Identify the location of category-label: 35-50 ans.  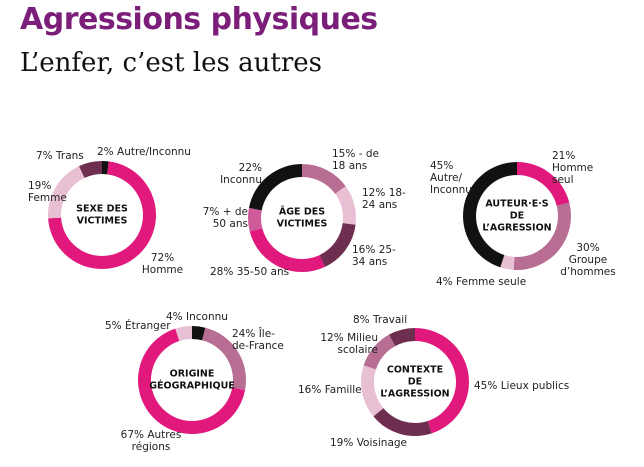
(263, 272).